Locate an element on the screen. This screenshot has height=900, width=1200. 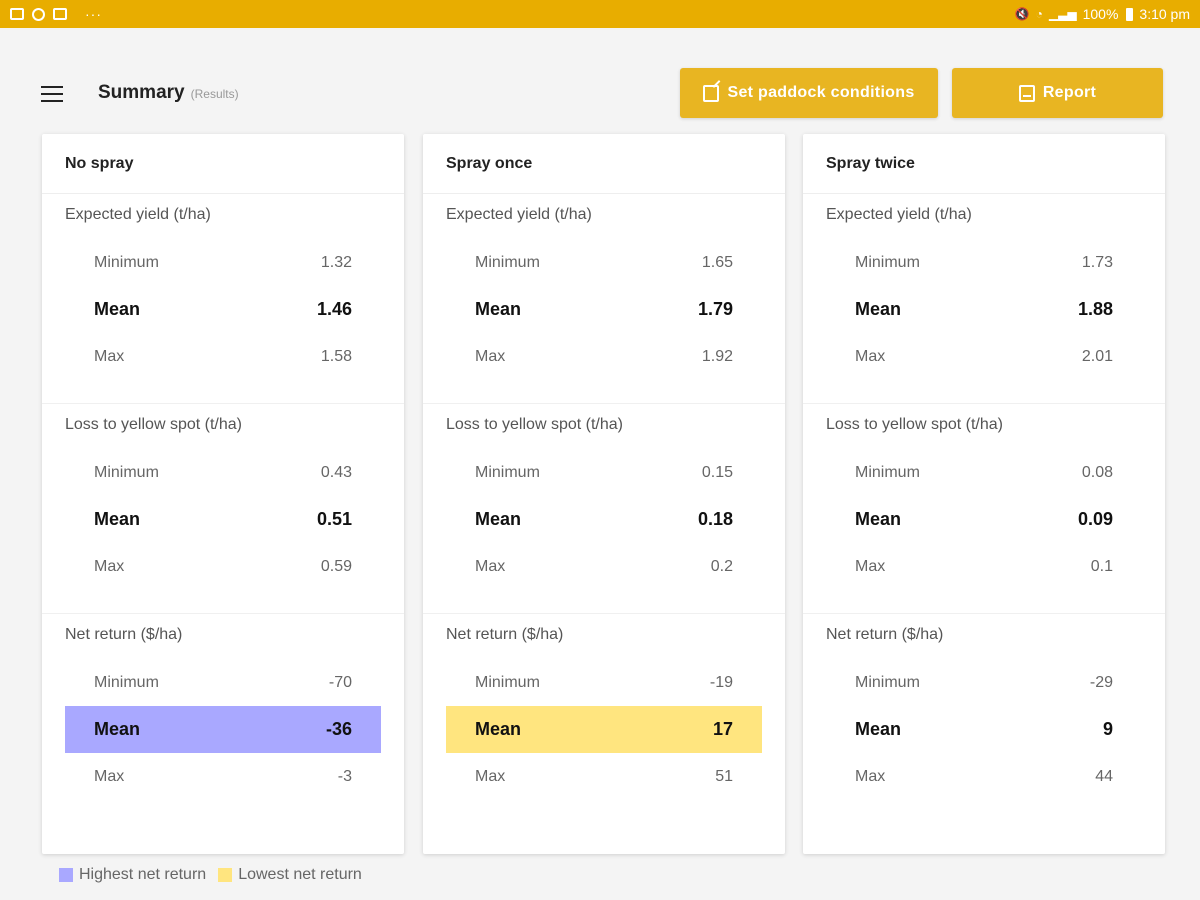
row-value: 0.1 is located at coordinates (1101, 566).